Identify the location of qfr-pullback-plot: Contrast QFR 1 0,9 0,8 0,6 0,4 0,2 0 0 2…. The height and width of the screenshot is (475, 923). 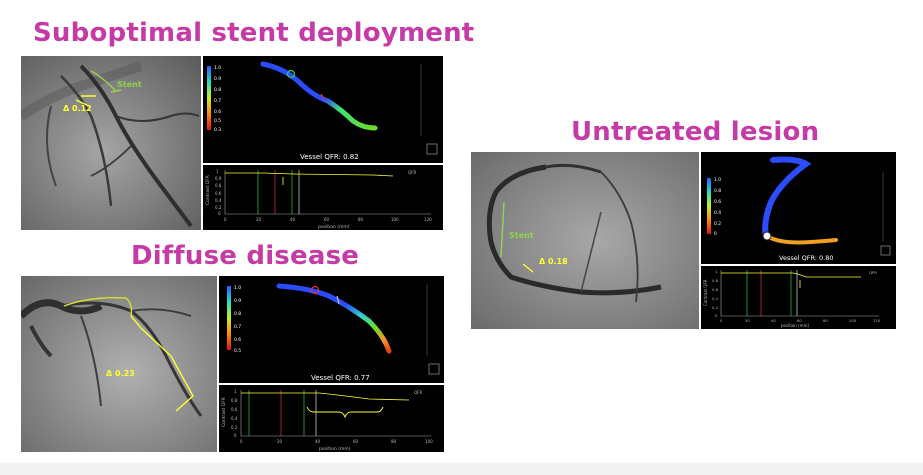
(323, 197).